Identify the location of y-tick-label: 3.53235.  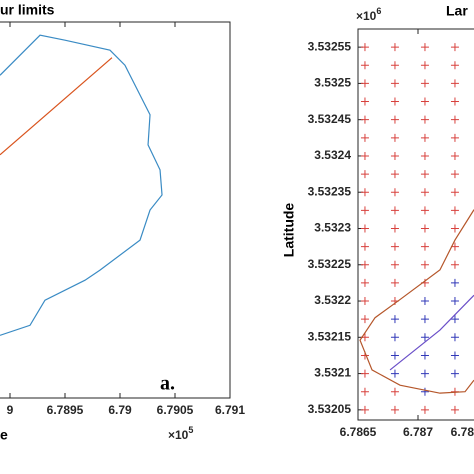
(330, 191).